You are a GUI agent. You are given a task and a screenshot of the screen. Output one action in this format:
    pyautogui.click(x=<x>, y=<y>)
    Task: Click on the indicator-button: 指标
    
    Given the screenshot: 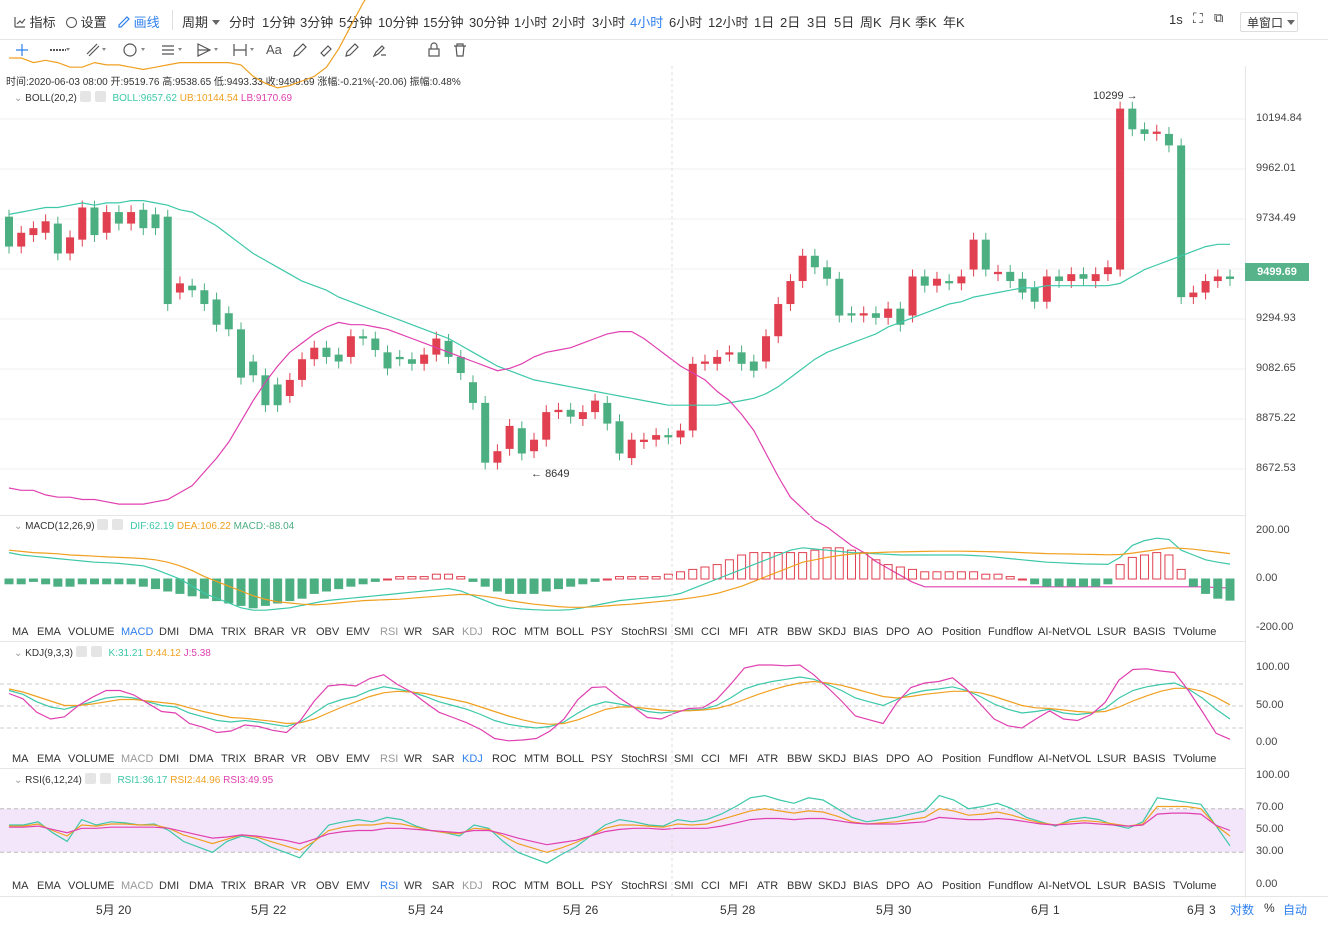 What is the action you would take?
    pyautogui.click(x=35, y=21)
    